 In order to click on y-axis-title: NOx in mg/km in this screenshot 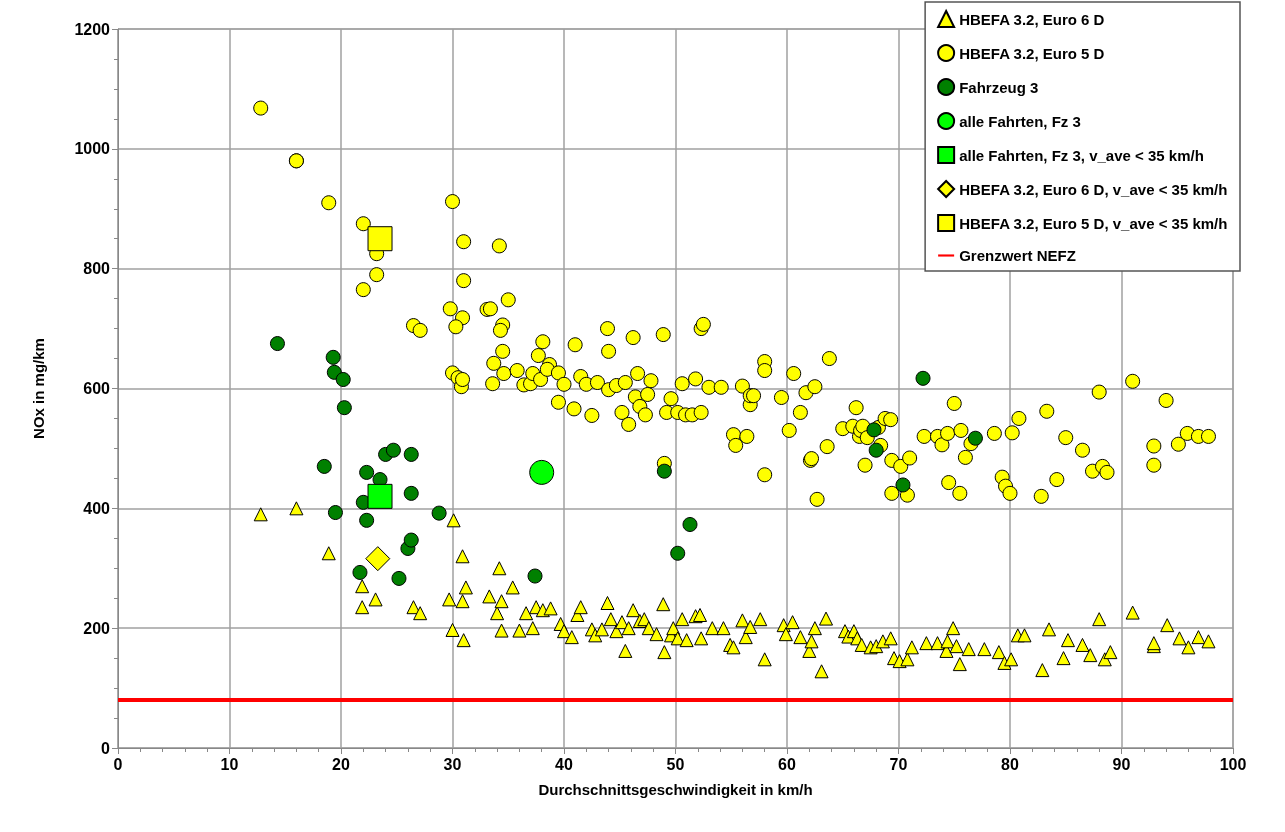, I will do `click(38, 388)`.